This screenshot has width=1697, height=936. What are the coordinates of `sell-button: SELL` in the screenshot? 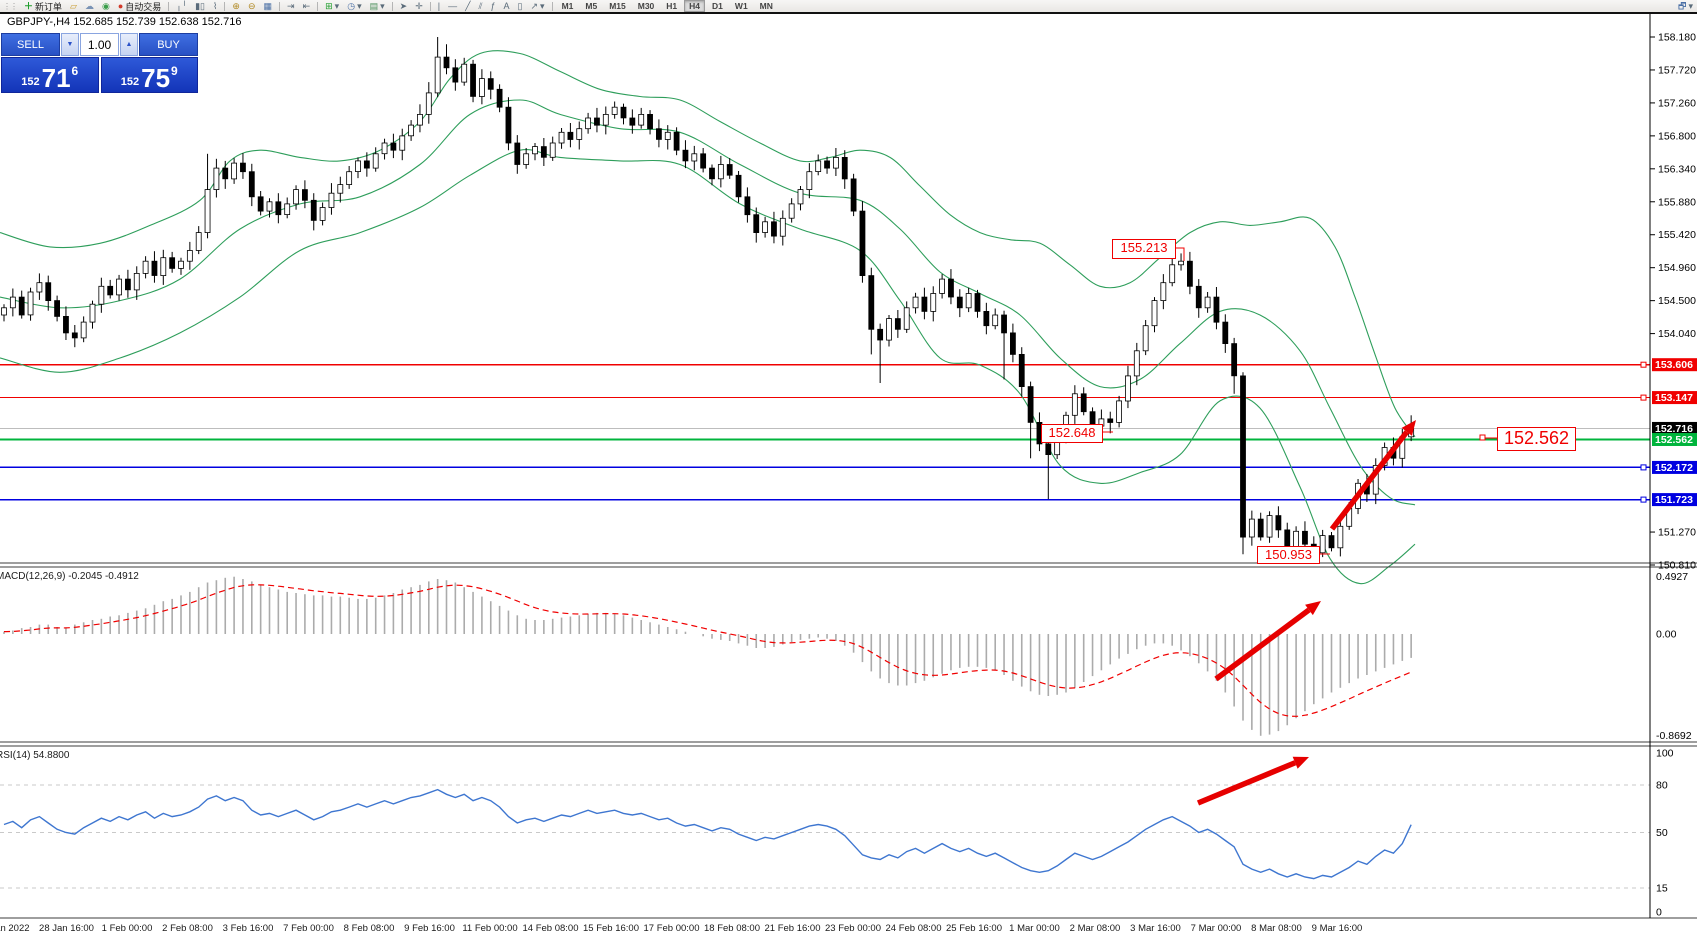 It's located at (30, 44).